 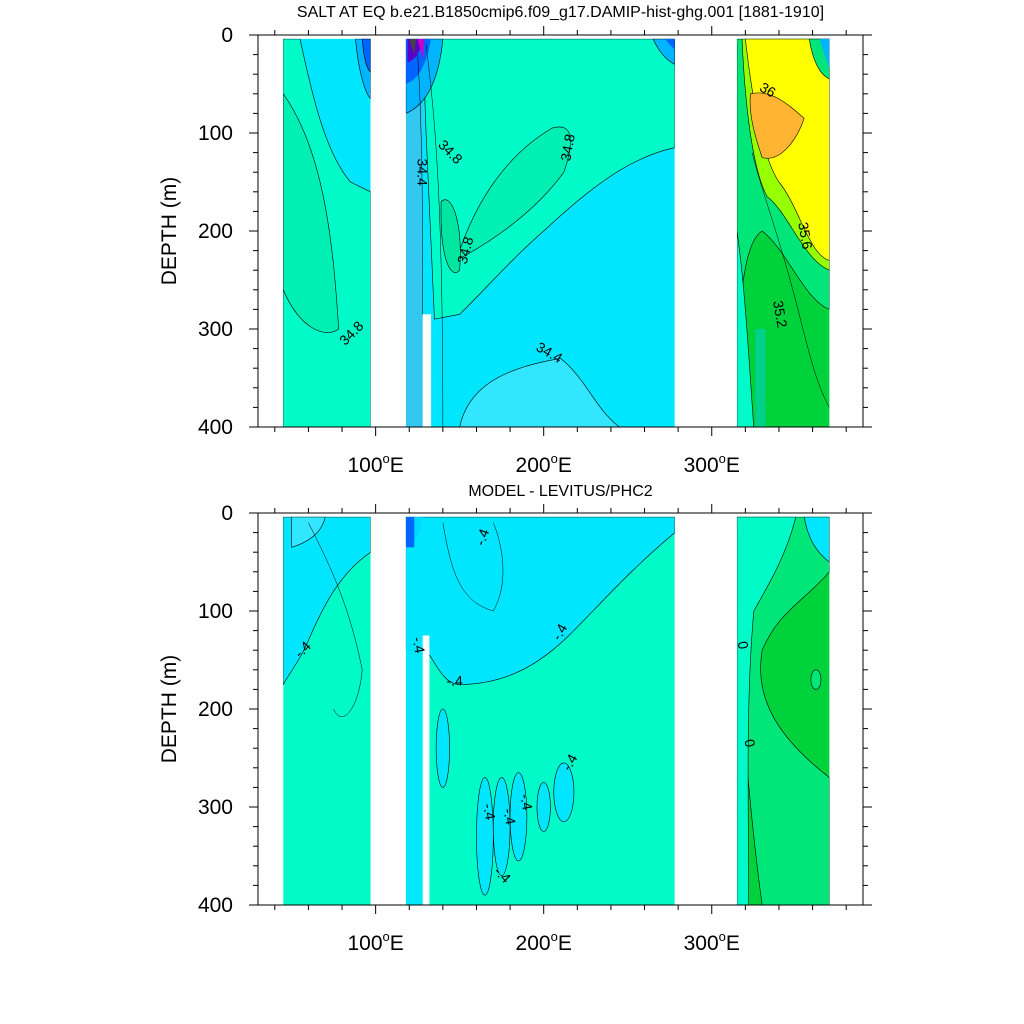 I want to click on contour-lines, so click(x=406, y=619).